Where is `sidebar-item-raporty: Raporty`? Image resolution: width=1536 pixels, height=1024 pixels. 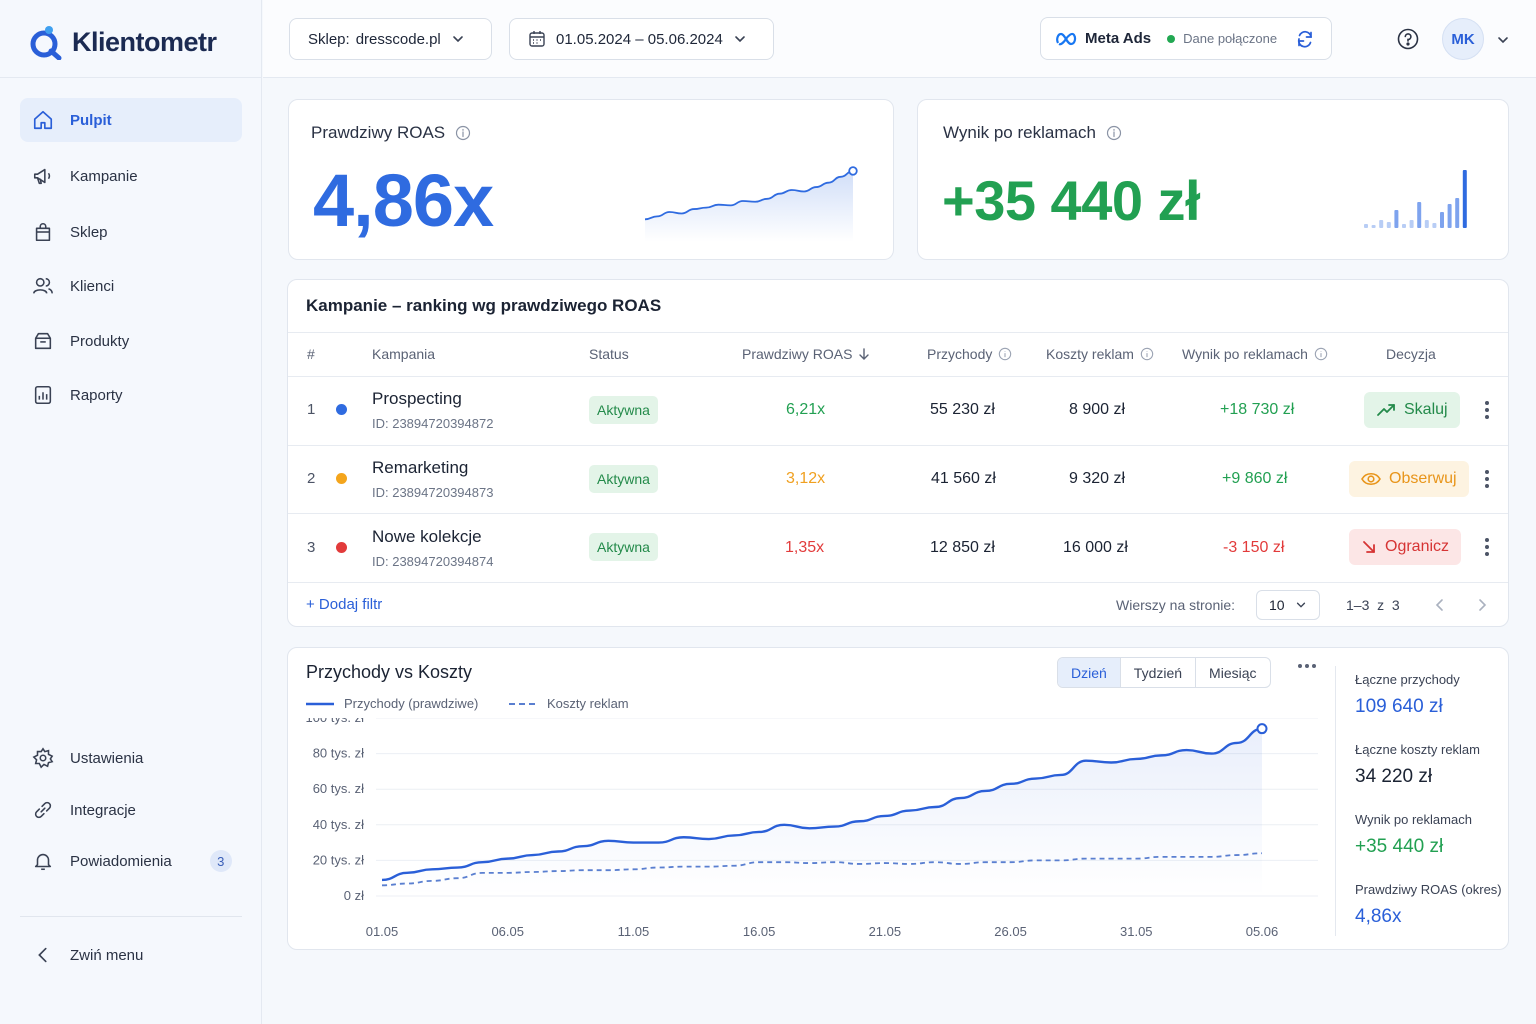
sidebar-item-raporty: Raporty is located at coordinates (131, 395).